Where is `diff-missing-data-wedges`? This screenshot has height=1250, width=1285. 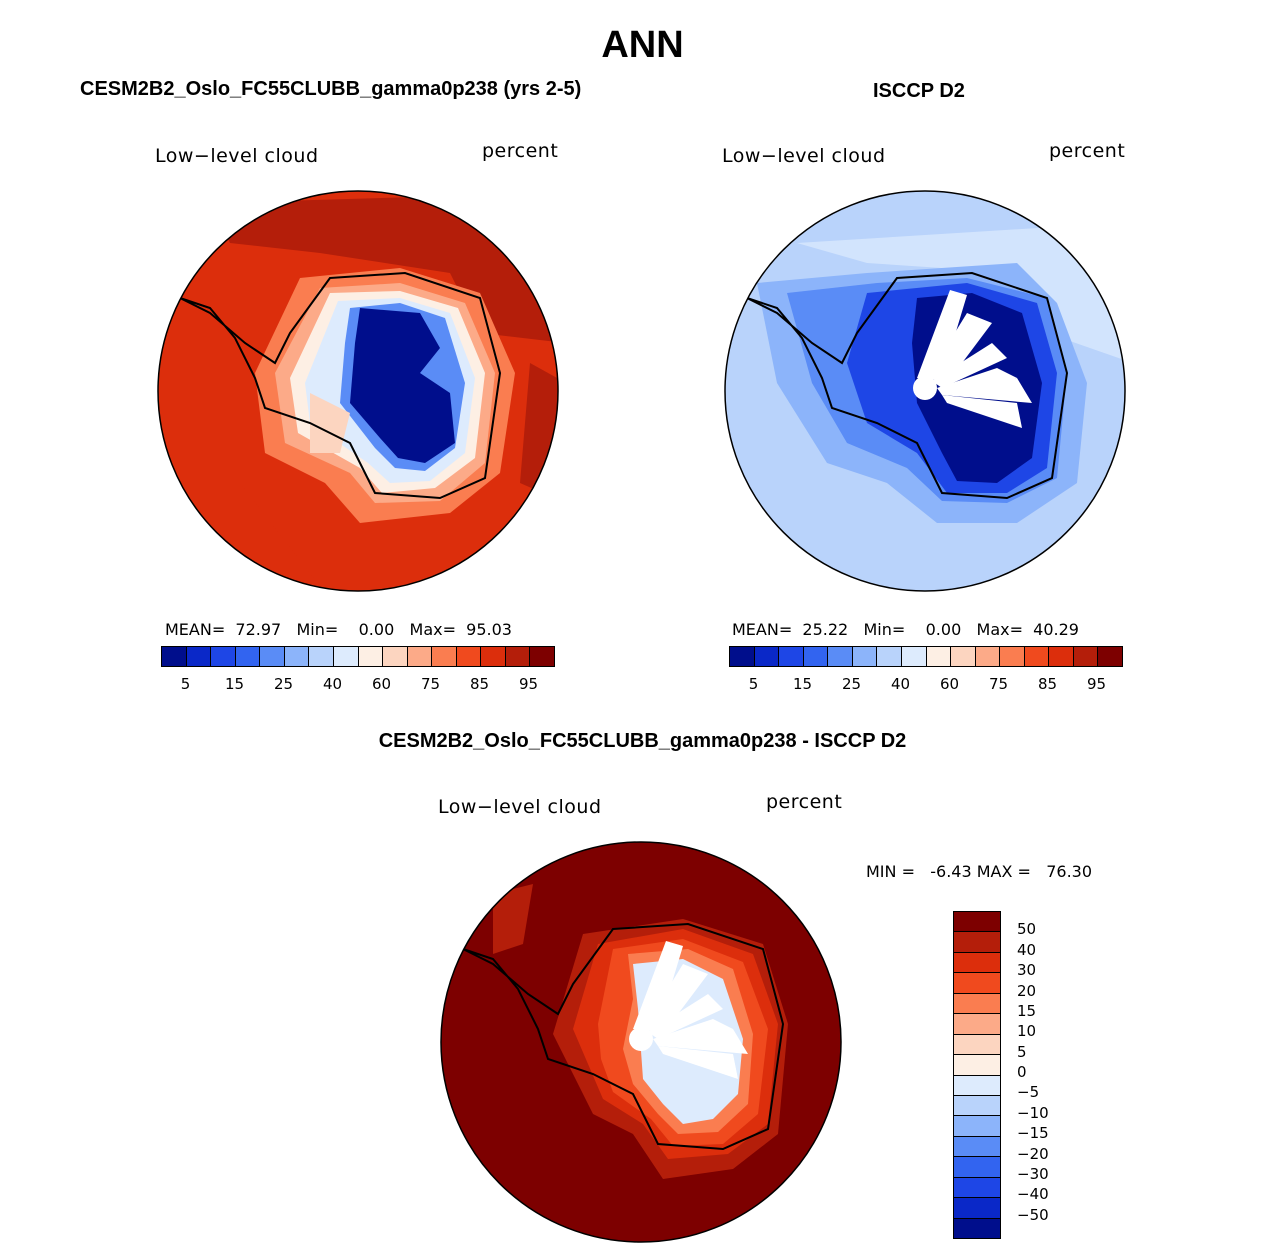 diff-missing-data-wedges is located at coordinates (688, 1010).